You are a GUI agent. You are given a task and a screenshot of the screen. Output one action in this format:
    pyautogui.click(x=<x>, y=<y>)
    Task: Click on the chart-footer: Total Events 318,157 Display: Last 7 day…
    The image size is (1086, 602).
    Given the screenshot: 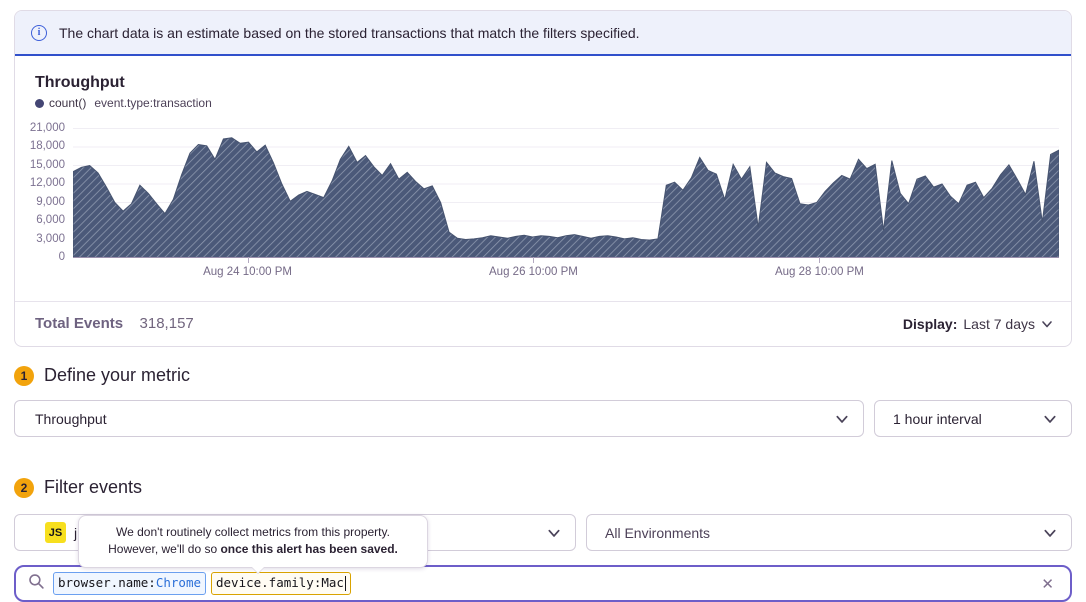 What is the action you would take?
    pyautogui.click(x=543, y=323)
    